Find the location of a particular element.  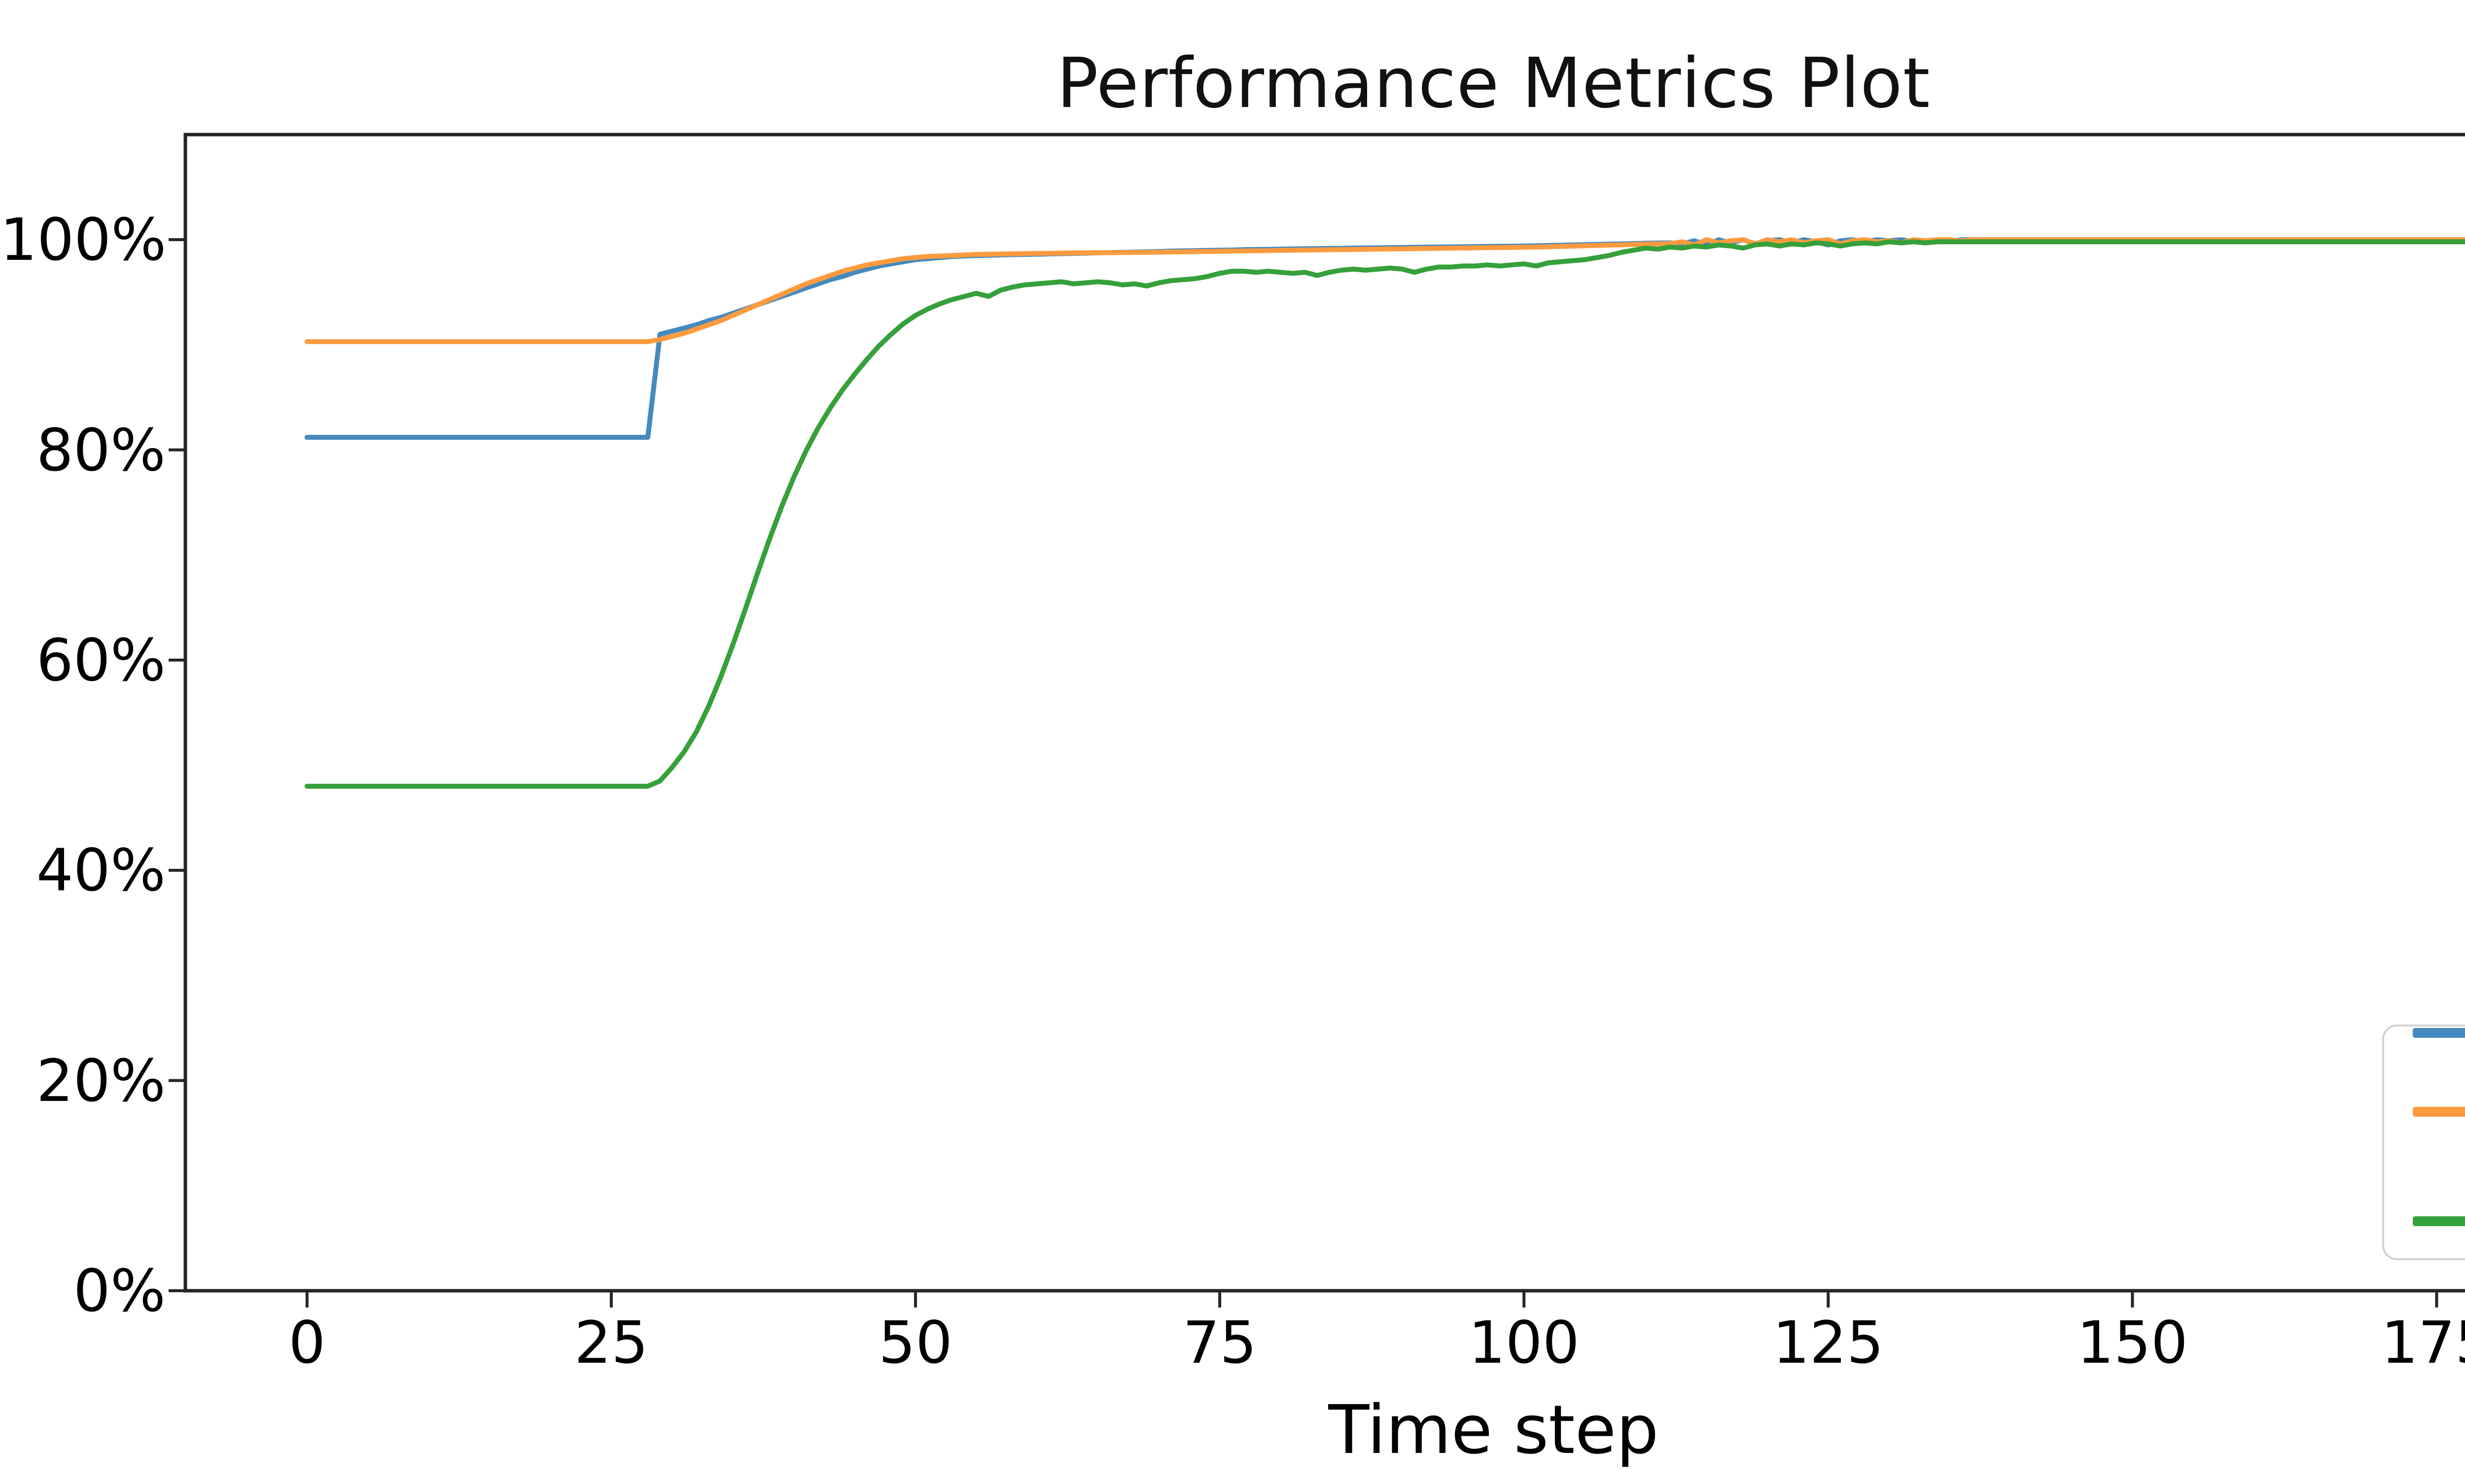

x-tick-label: 50 is located at coordinates (915, 1342).